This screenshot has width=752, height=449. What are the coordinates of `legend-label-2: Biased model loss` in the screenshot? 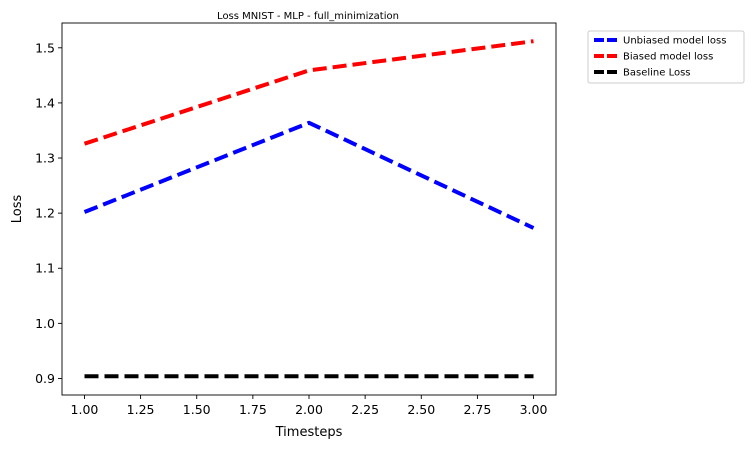 It's located at (668, 57).